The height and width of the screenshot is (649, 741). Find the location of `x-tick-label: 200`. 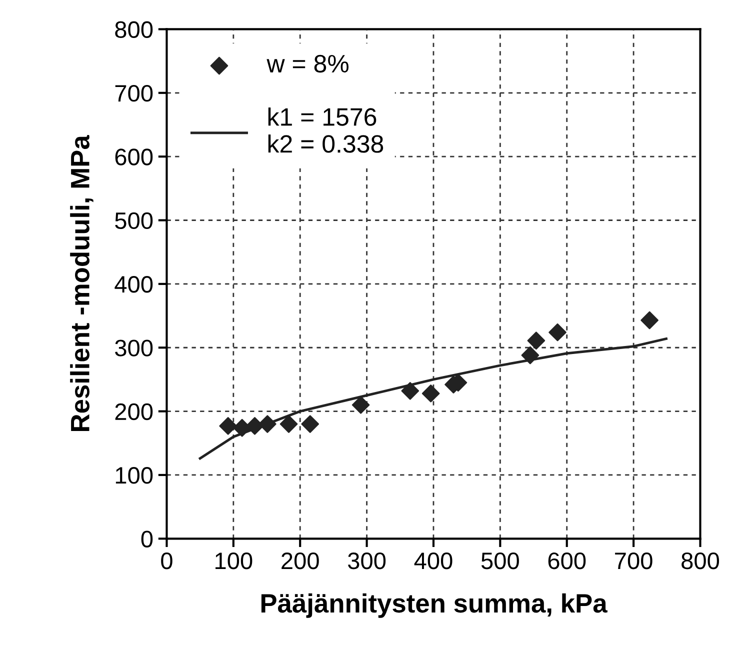

x-tick-label: 200 is located at coordinates (300, 561).